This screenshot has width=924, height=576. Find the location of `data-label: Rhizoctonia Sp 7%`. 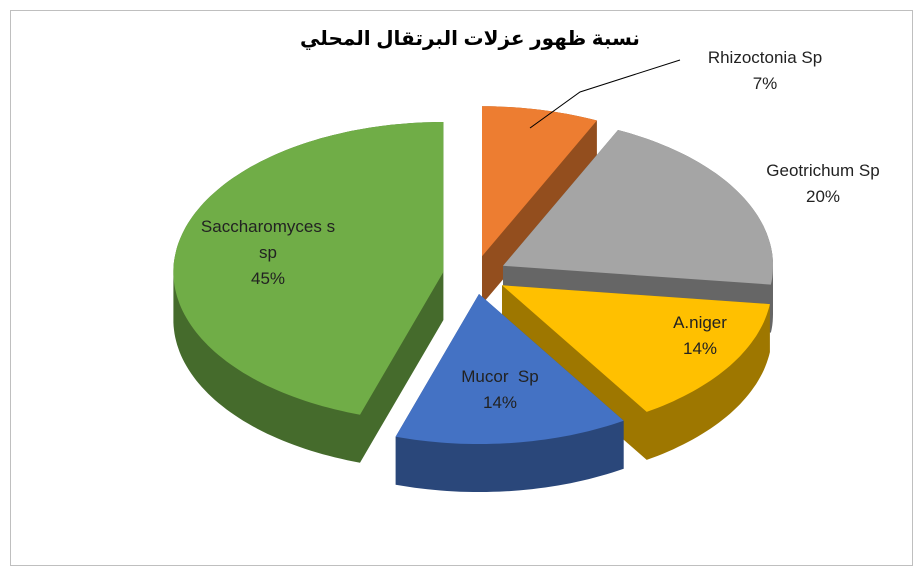

data-label: Rhizoctonia Sp 7% is located at coordinates (765, 71).